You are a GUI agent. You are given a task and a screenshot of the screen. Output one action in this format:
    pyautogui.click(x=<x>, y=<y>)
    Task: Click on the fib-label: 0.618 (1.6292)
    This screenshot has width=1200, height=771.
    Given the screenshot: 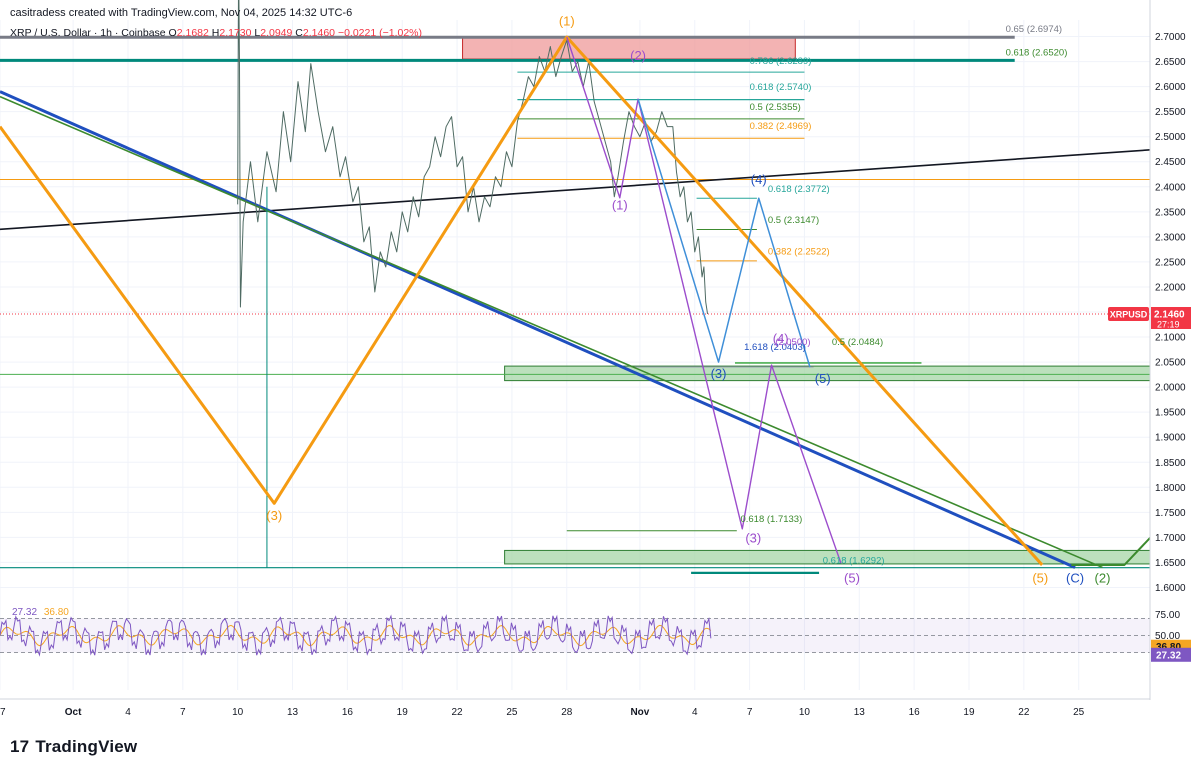 What is the action you would take?
    pyautogui.click(x=854, y=561)
    